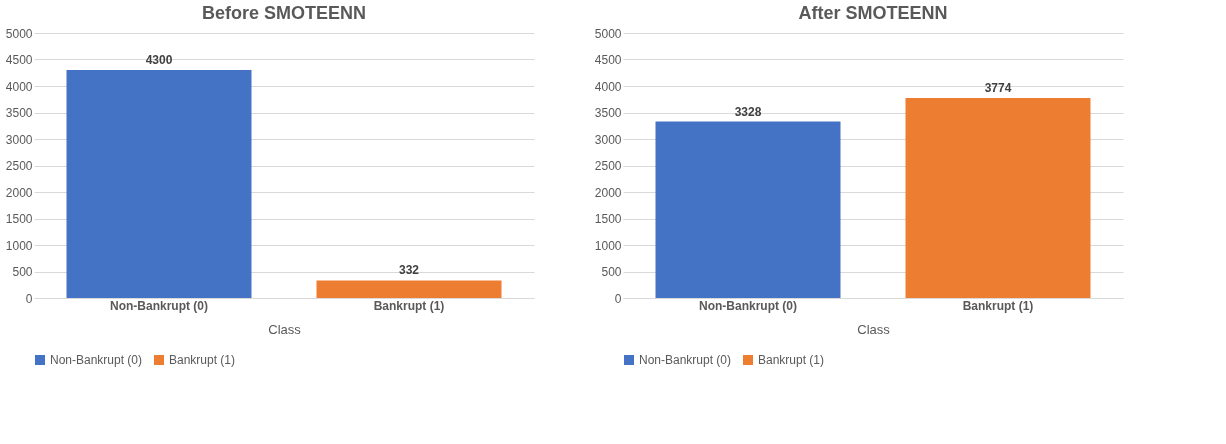 This screenshot has width=1226, height=444. I want to click on data-label: 332, so click(409, 270).